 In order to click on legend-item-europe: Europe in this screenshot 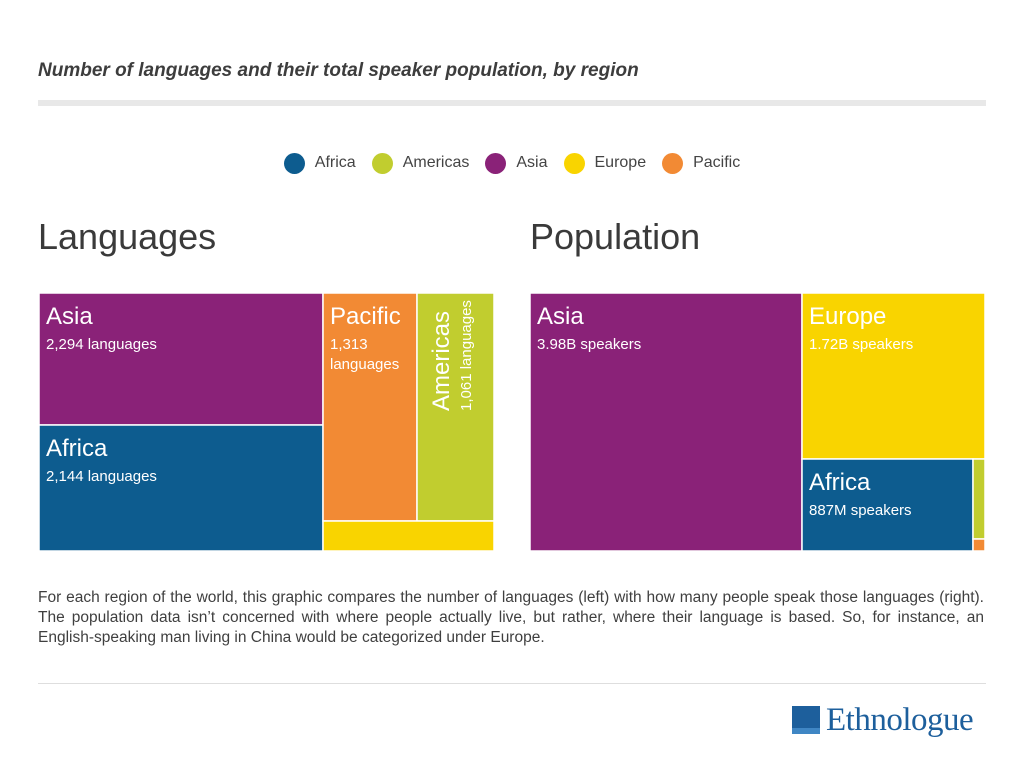, I will do `click(605, 163)`.